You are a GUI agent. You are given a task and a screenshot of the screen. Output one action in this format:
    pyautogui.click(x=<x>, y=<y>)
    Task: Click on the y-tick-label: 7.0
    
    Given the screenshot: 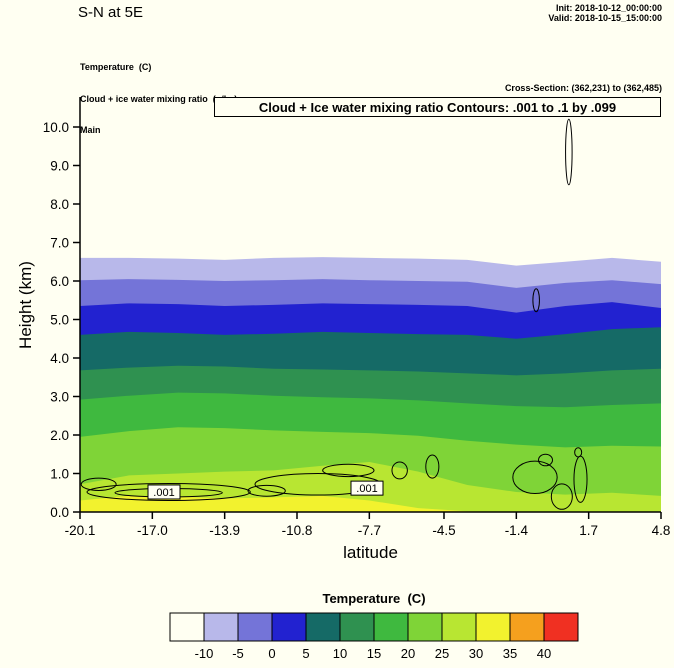 What is the action you would take?
    pyautogui.click(x=59, y=243)
    